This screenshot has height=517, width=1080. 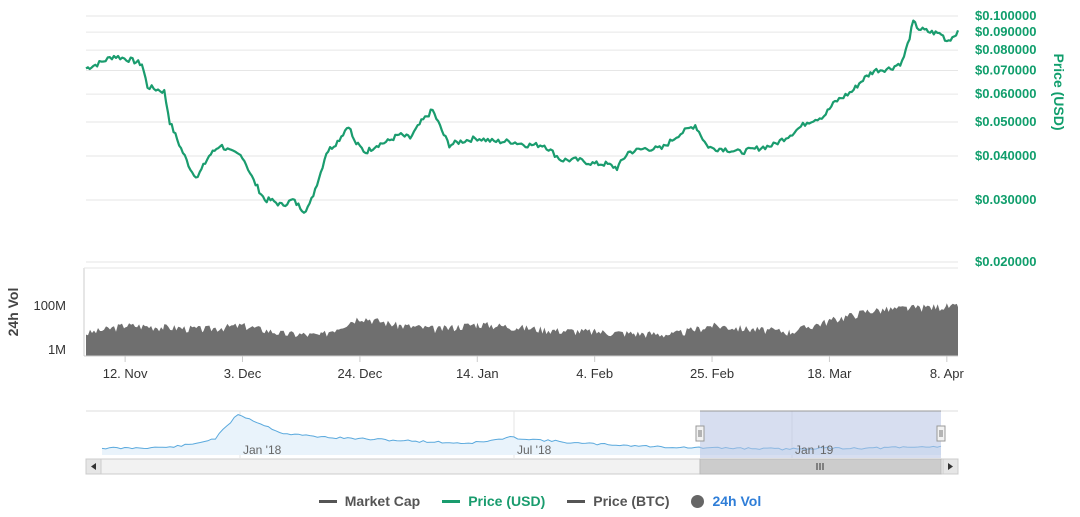 What do you see at coordinates (1005, 15) in the screenshot?
I see `price-tick-label: $0.100000` at bounding box center [1005, 15].